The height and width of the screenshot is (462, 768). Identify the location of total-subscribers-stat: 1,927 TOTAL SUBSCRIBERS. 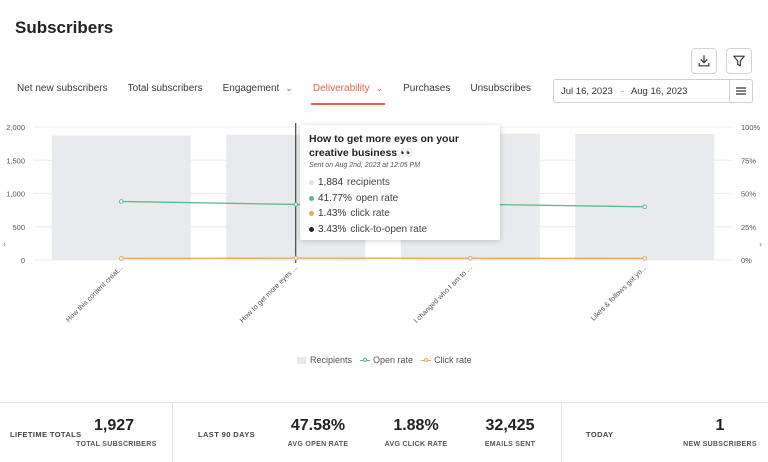
(116, 432).